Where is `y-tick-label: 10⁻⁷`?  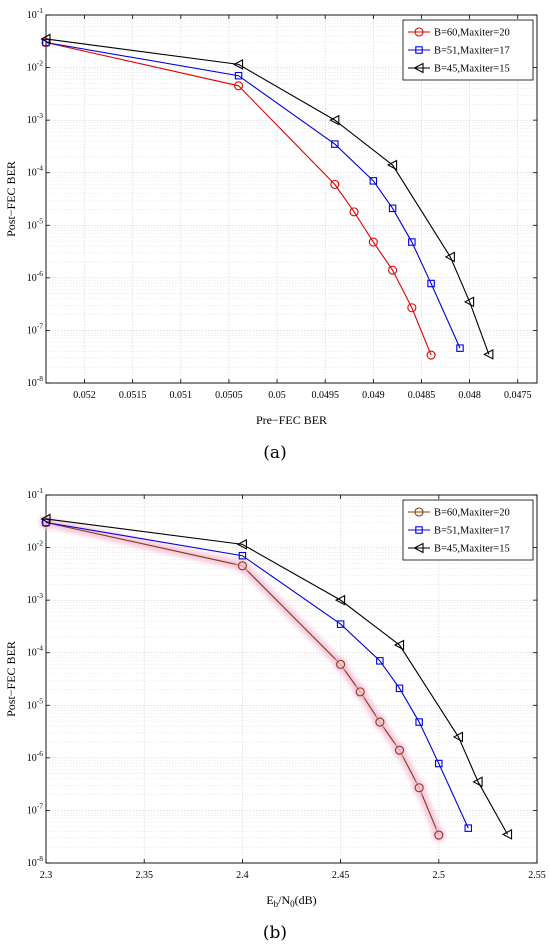 y-tick-label: 10⁻⁷ is located at coordinates (35, 328).